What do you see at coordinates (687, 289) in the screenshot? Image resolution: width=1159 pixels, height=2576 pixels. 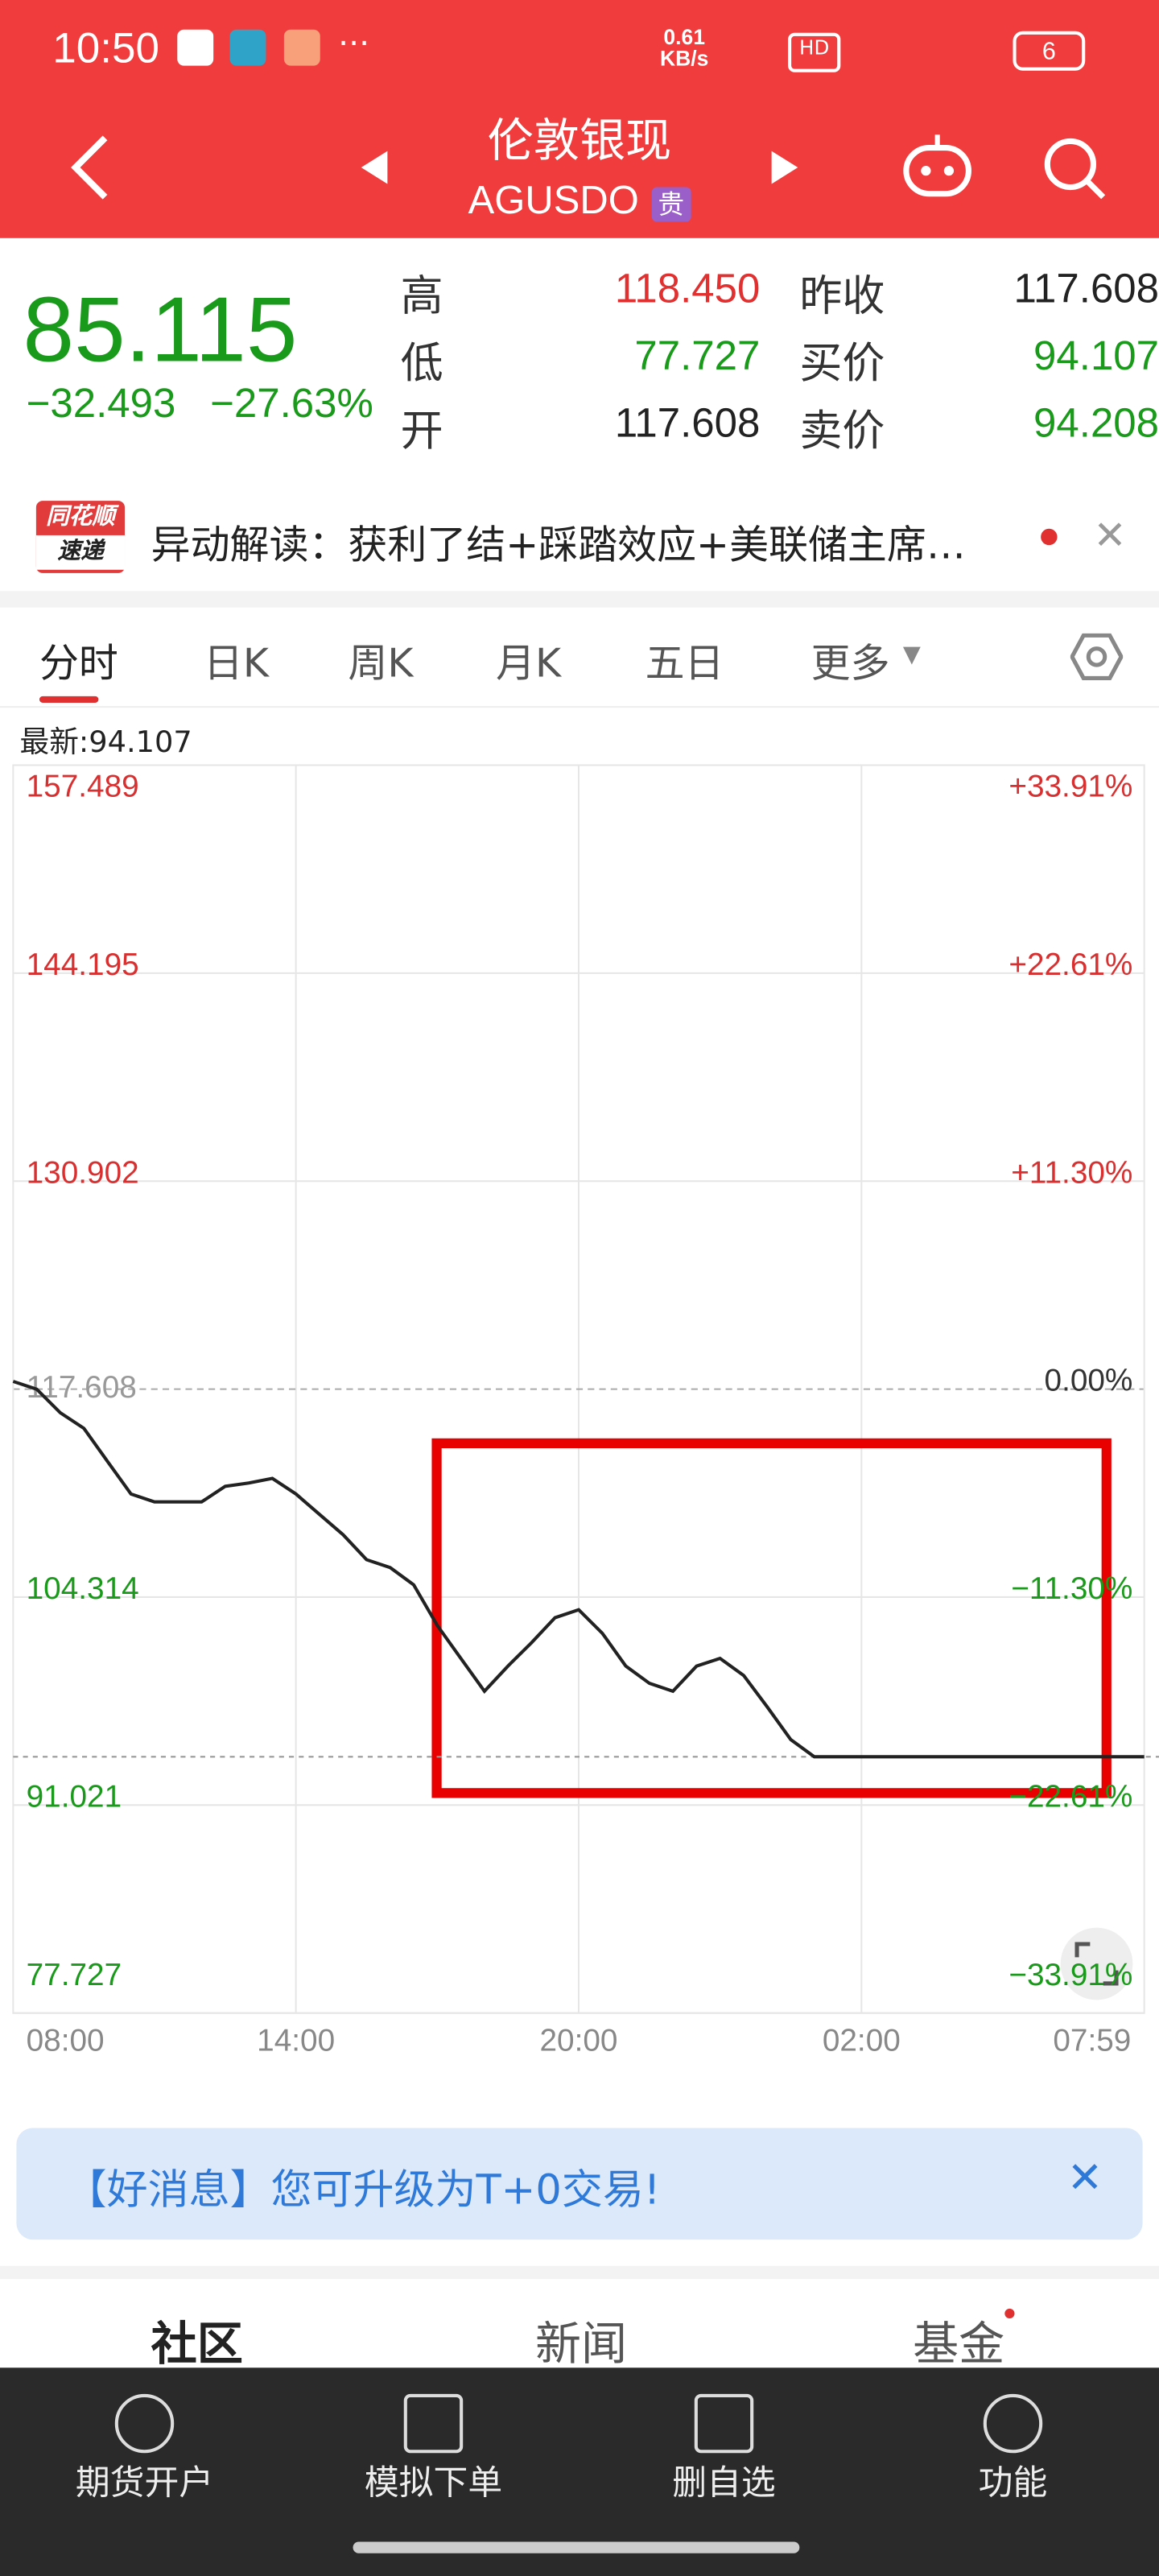 I see `field-value: 118.450` at bounding box center [687, 289].